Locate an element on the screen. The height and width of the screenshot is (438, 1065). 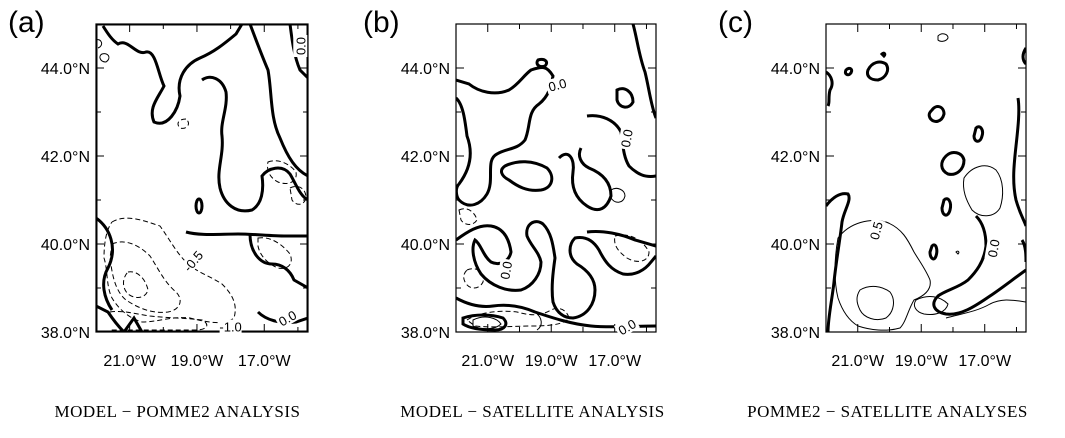
contour-labels-b: 0.00.00.00.0 is located at coordinates (568, 207).